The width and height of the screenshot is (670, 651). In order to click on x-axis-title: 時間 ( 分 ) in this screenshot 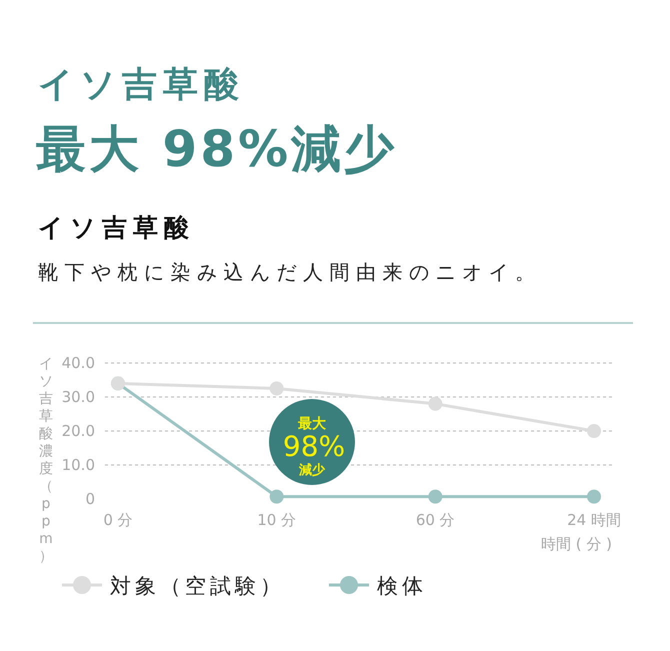, I will do `click(576, 544)`.